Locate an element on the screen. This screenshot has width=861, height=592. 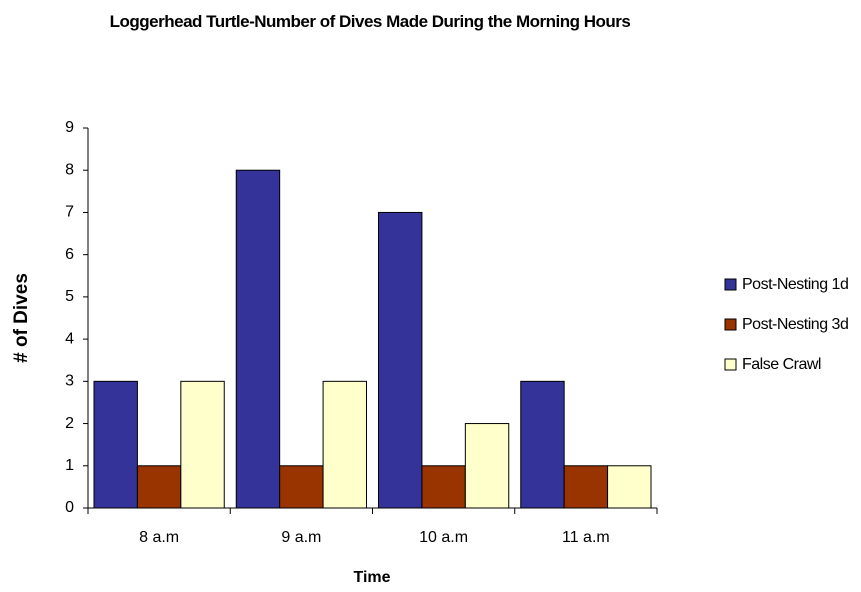
y-tick-label: 5 is located at coordinates (69, 296).